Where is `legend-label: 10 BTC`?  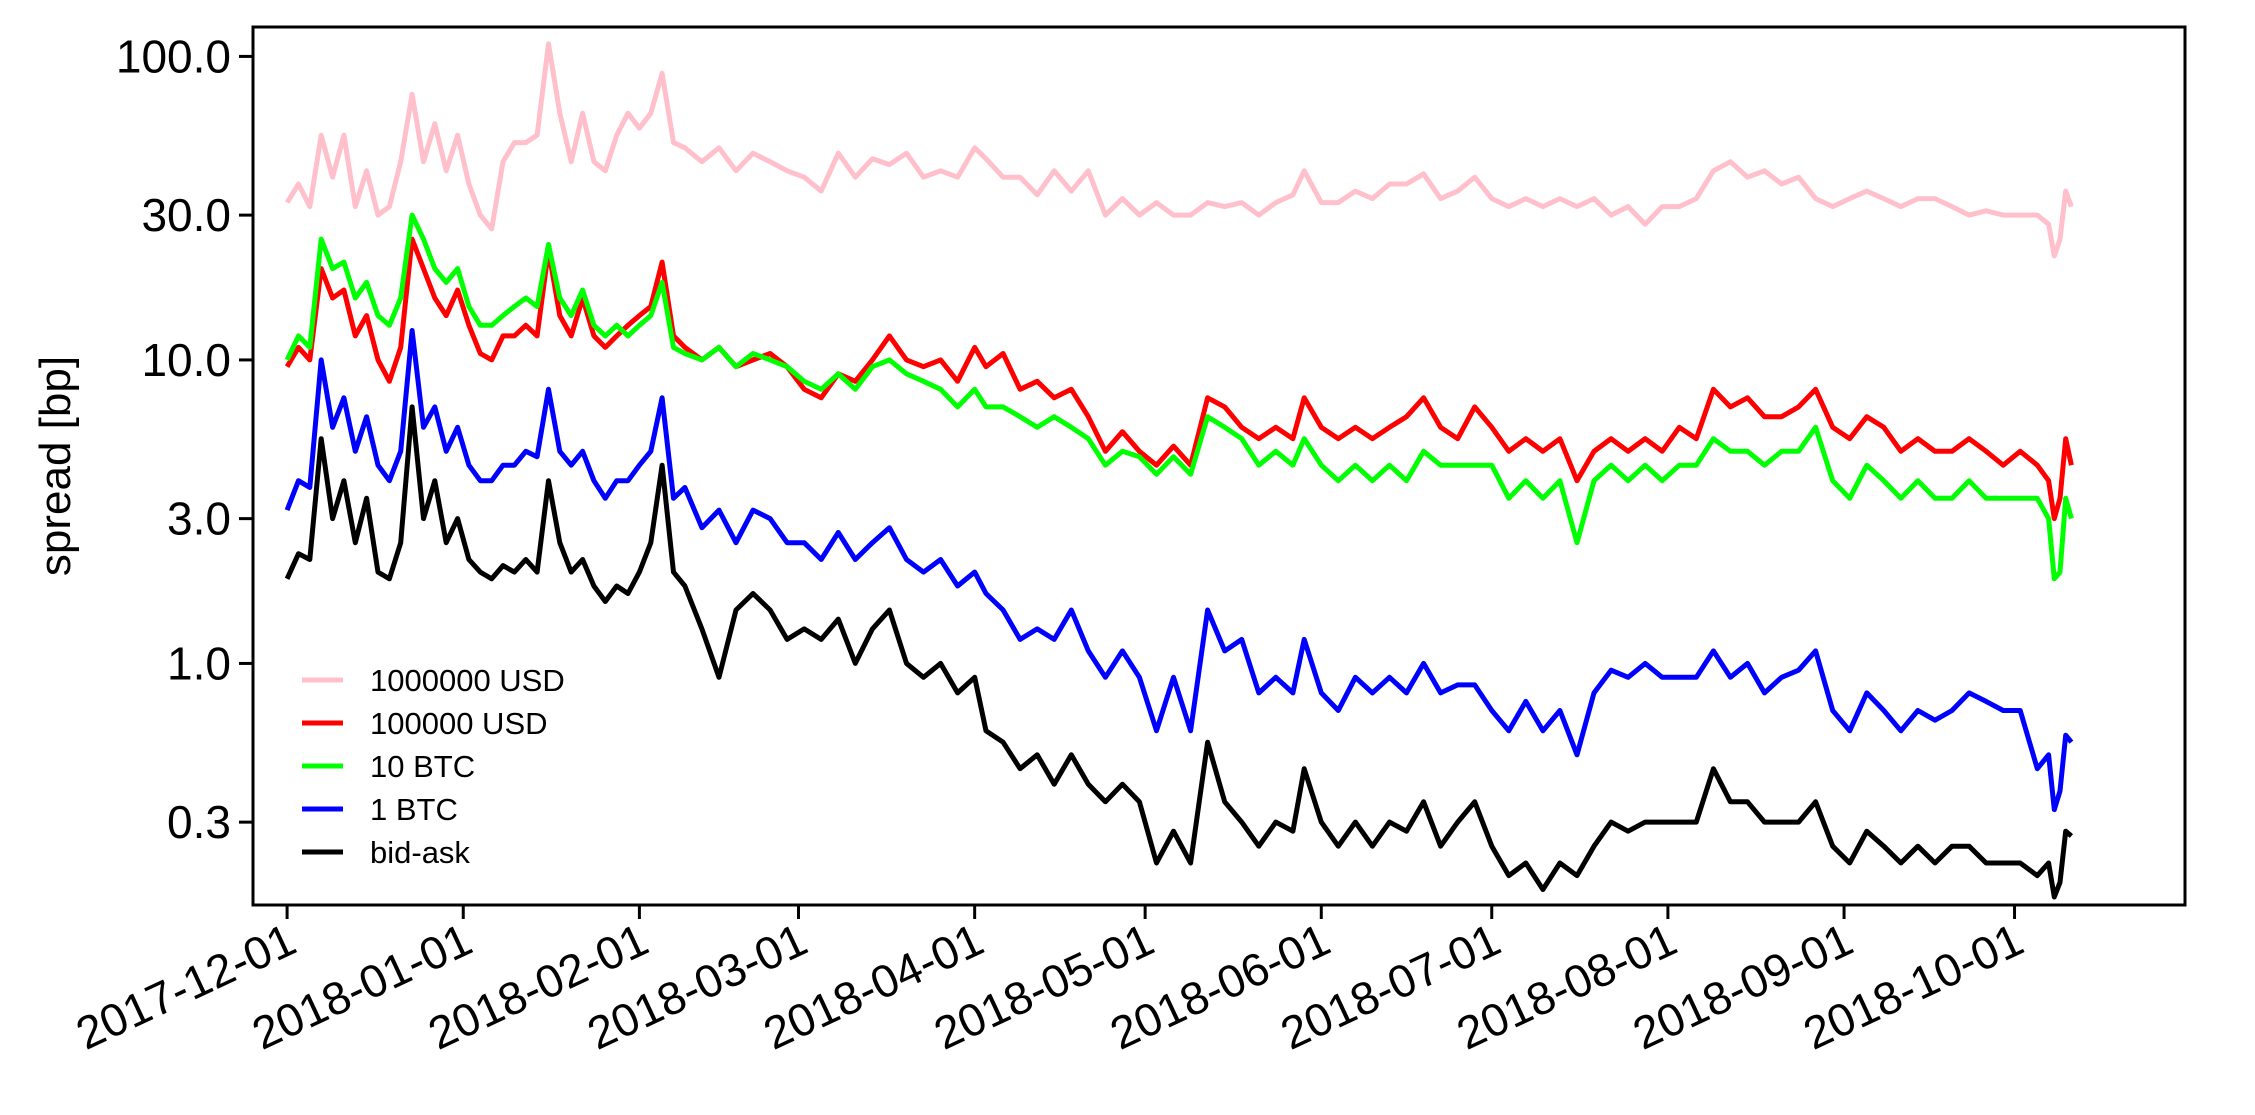
legend-label: 10 BTC is located at coordinates (422, 766).